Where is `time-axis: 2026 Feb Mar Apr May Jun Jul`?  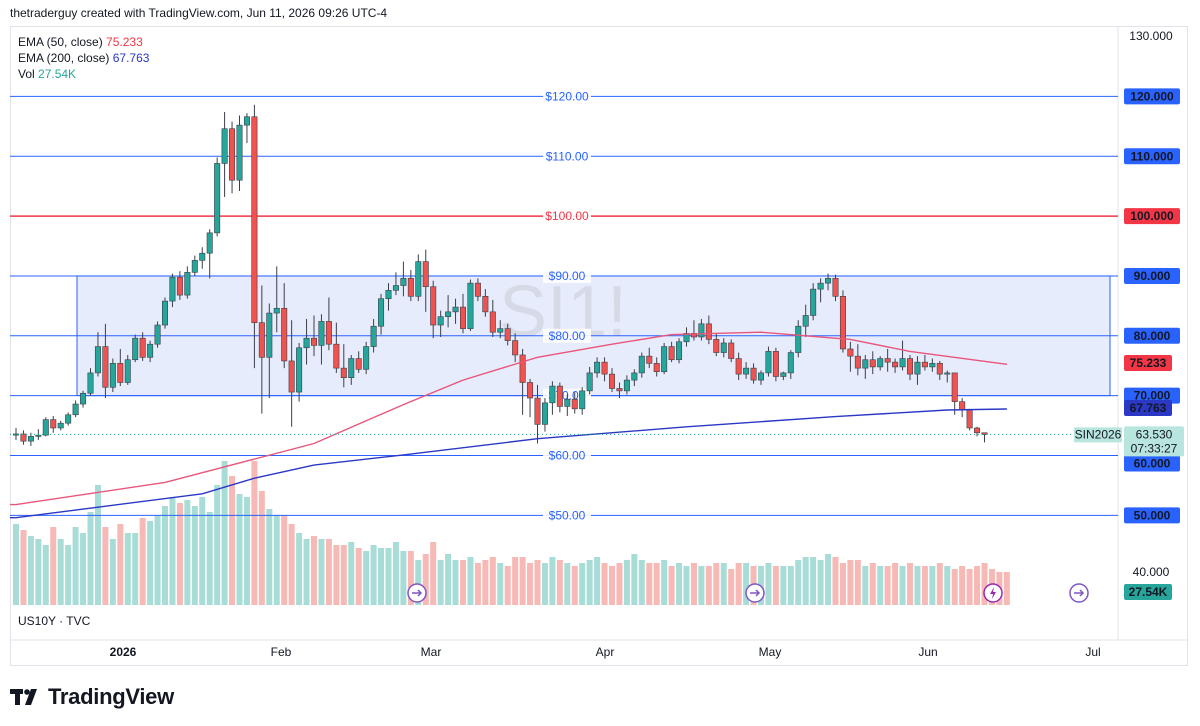 time-axis: 2026 Feb Mar Apr May Jun Jul is located at coordinates (605, 652).